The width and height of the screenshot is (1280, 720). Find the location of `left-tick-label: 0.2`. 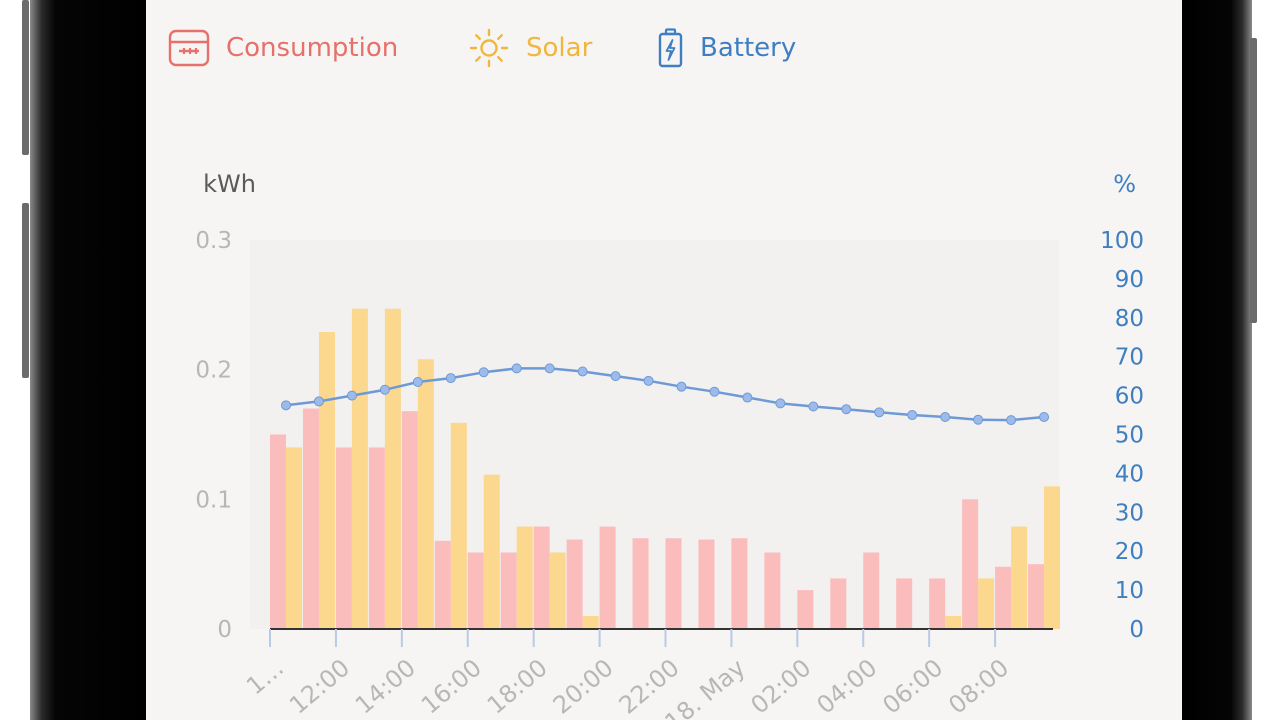

left-tick-label: 0.2 is located at coordinates (213, 371).